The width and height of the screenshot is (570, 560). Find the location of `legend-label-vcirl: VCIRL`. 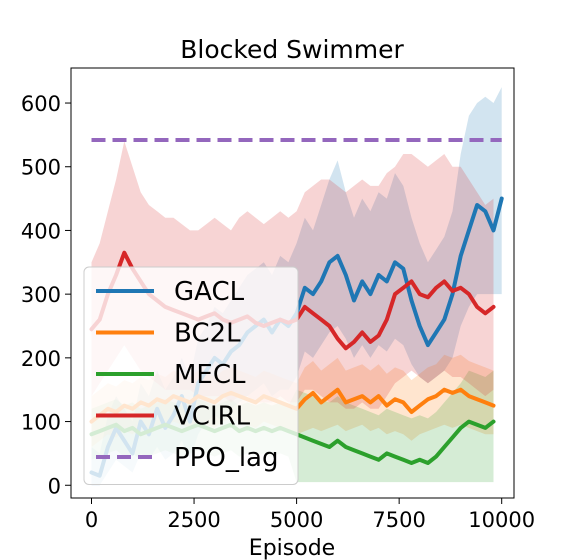

legend-label-vcirl: VCIRL is located at coordinates (212, 417).